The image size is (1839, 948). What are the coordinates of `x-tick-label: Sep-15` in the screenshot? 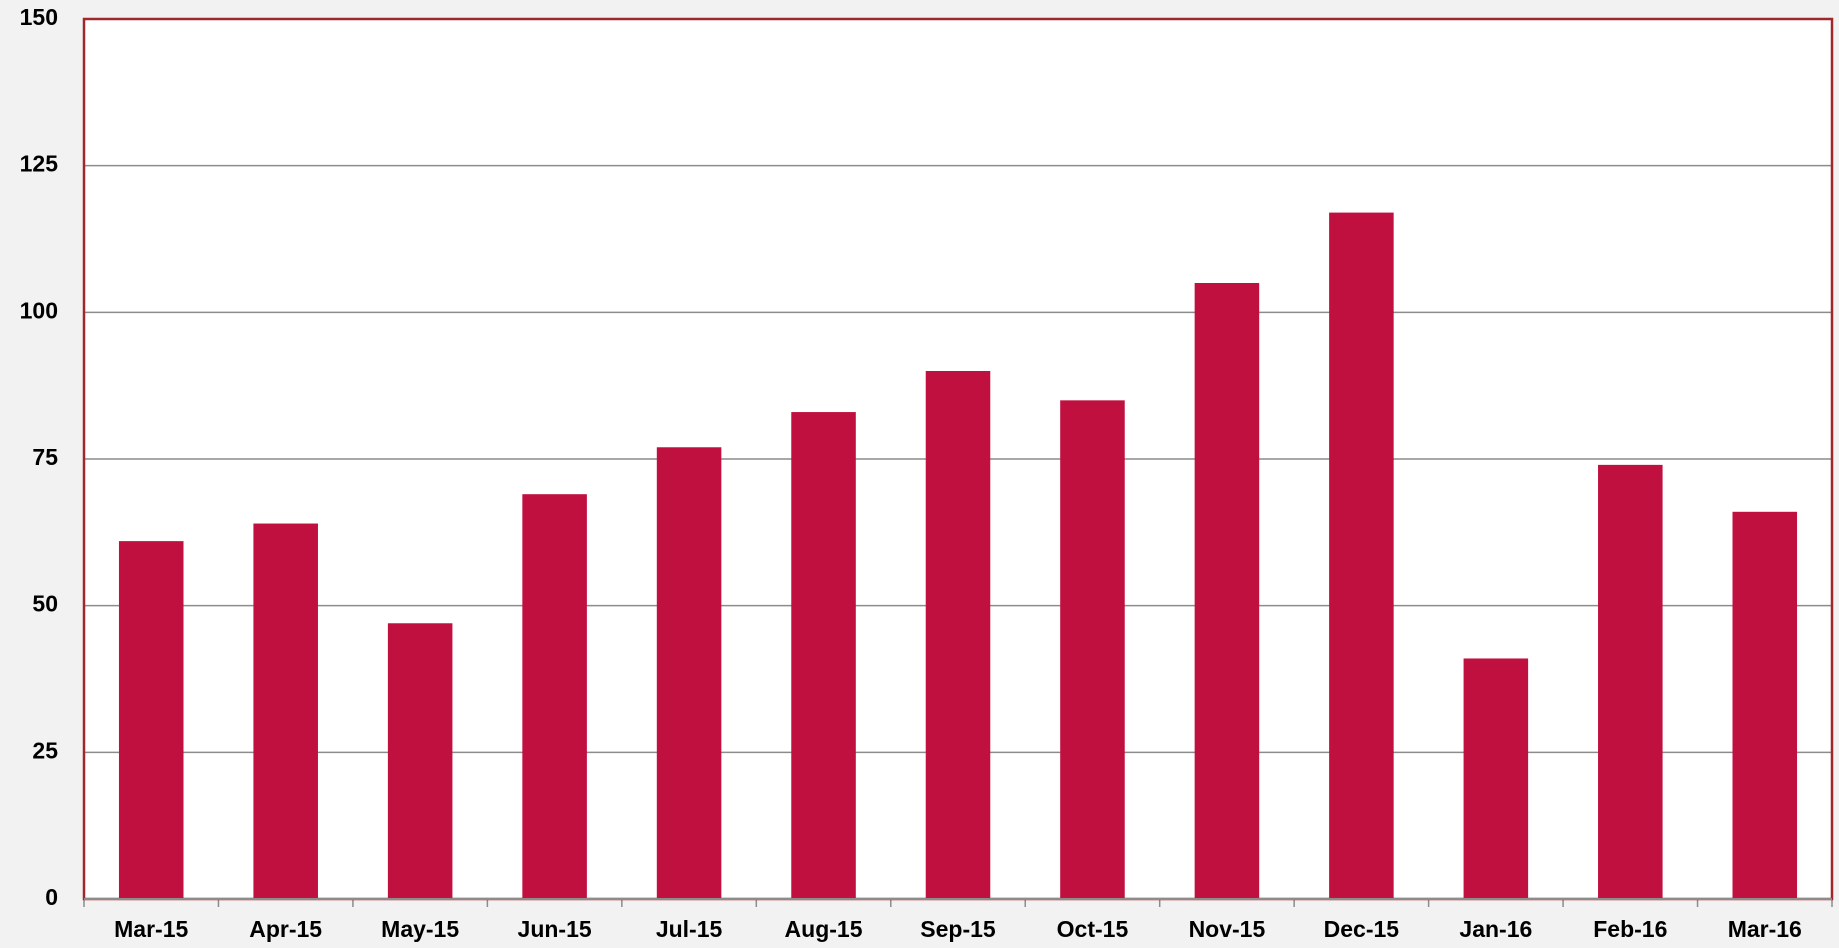 It's located at (958, 929).